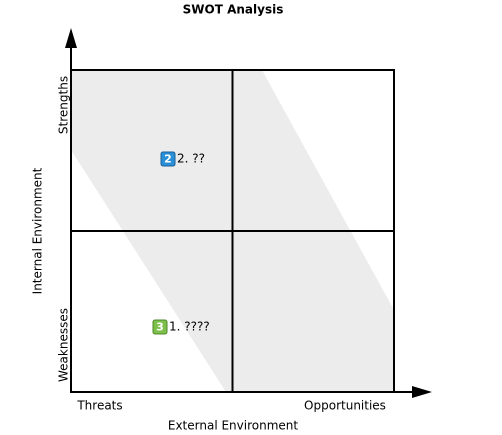 The image size is (502, 435). What do you see at coordinates (233, 426) in the screenshot?
I see `x-axis-label: External Environment` at bounding box center [233, 426].